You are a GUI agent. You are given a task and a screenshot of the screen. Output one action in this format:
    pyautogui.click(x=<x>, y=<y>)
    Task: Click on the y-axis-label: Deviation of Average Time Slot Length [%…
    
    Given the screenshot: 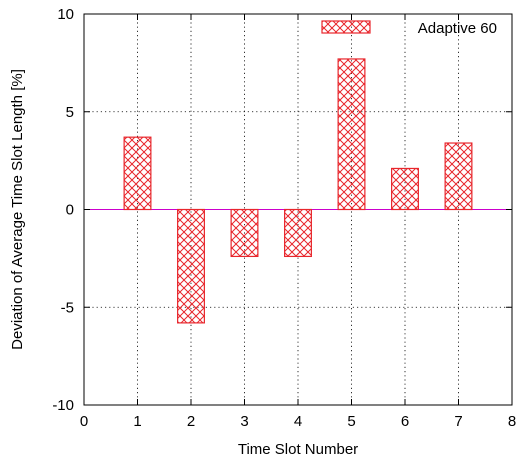 What is the action you would take?
    pyautogui.click(x=17, y=209)
    